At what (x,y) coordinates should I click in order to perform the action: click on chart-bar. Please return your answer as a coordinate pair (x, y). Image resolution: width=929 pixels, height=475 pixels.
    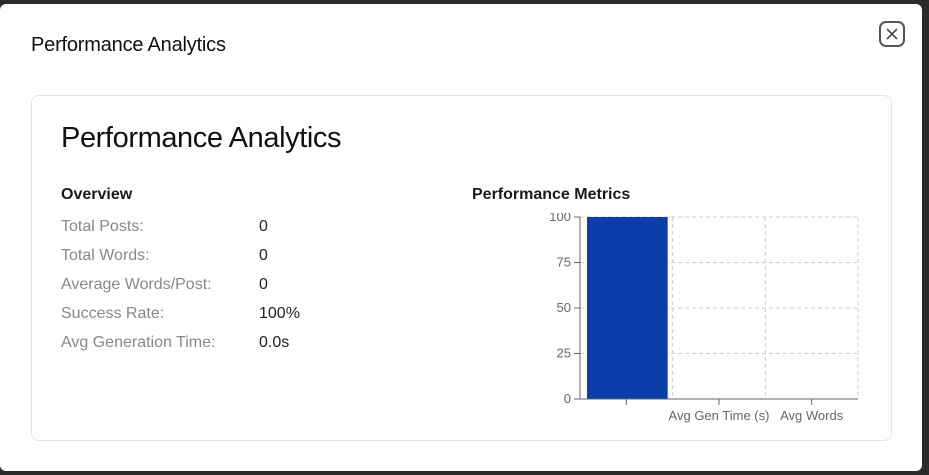
    Looking at the image, I should click on (627, 308).